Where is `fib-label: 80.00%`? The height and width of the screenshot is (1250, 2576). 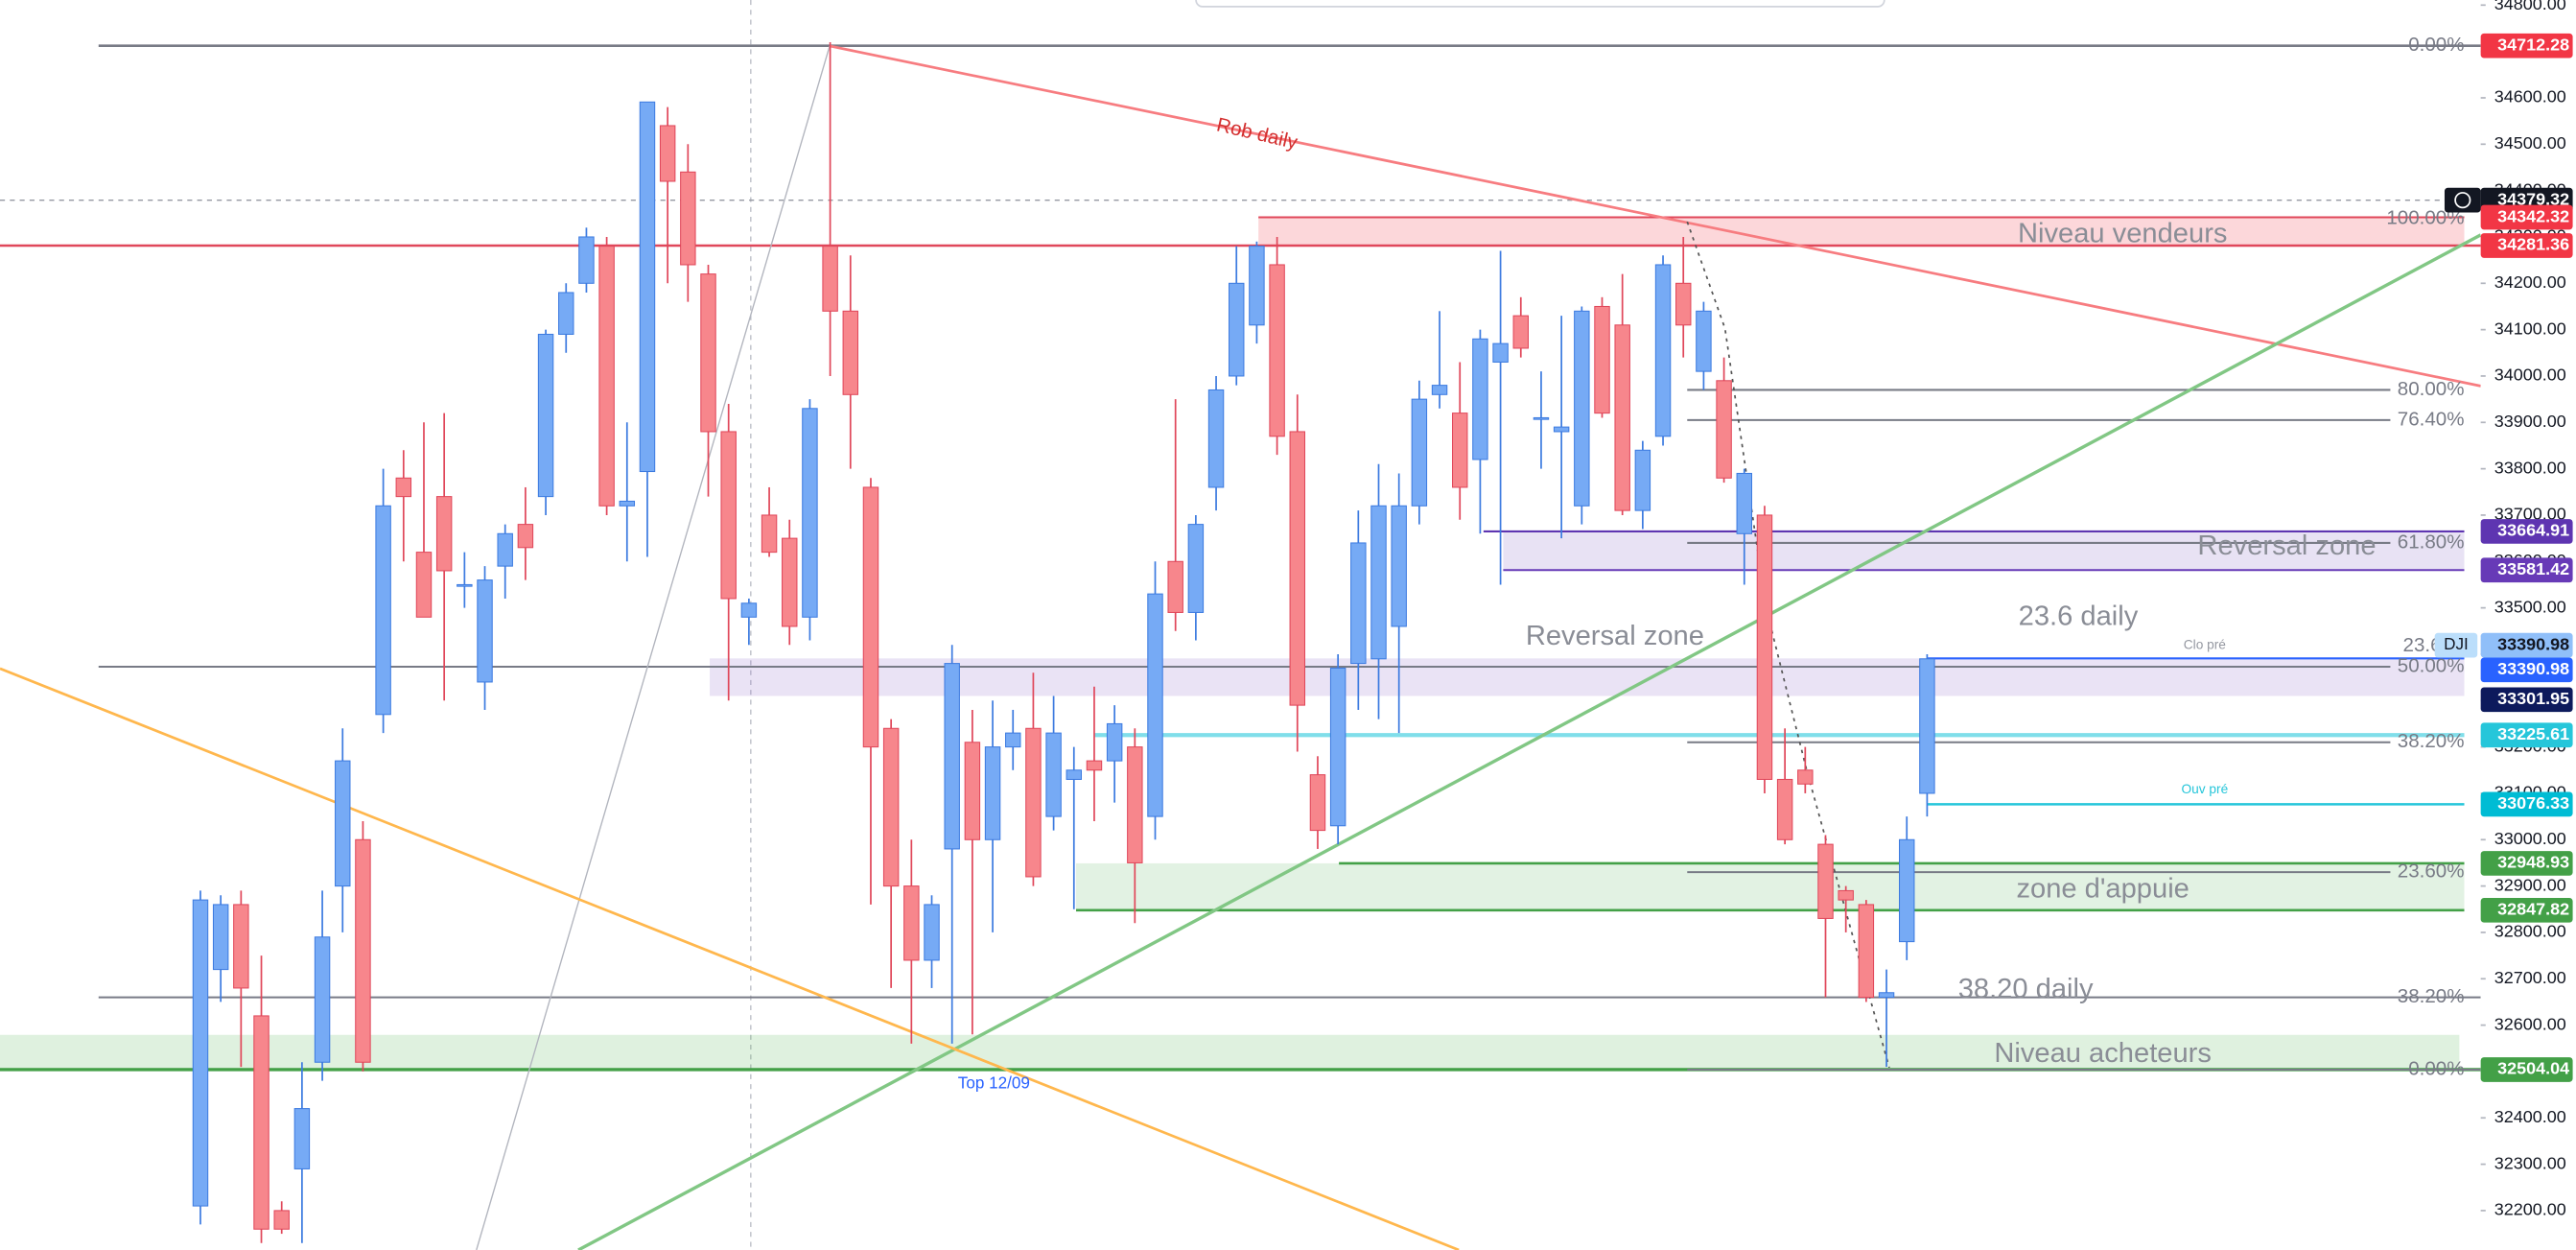 fib-label: 80.00% is located at coordinates (2431, 389).